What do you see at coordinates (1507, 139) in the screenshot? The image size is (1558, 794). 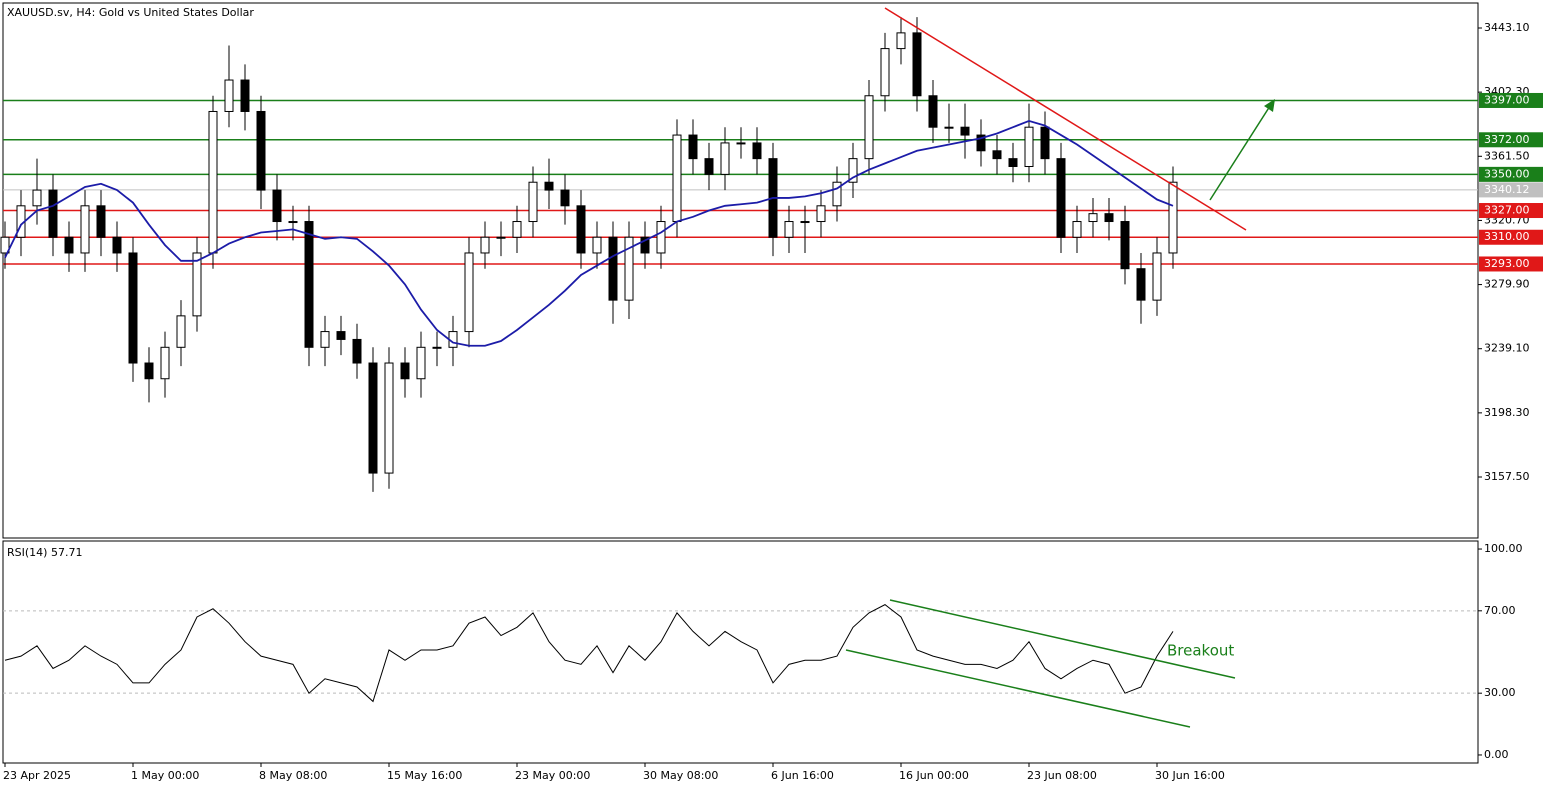 I see `level-label: 3372.00` at bounding box center [1507, 139].